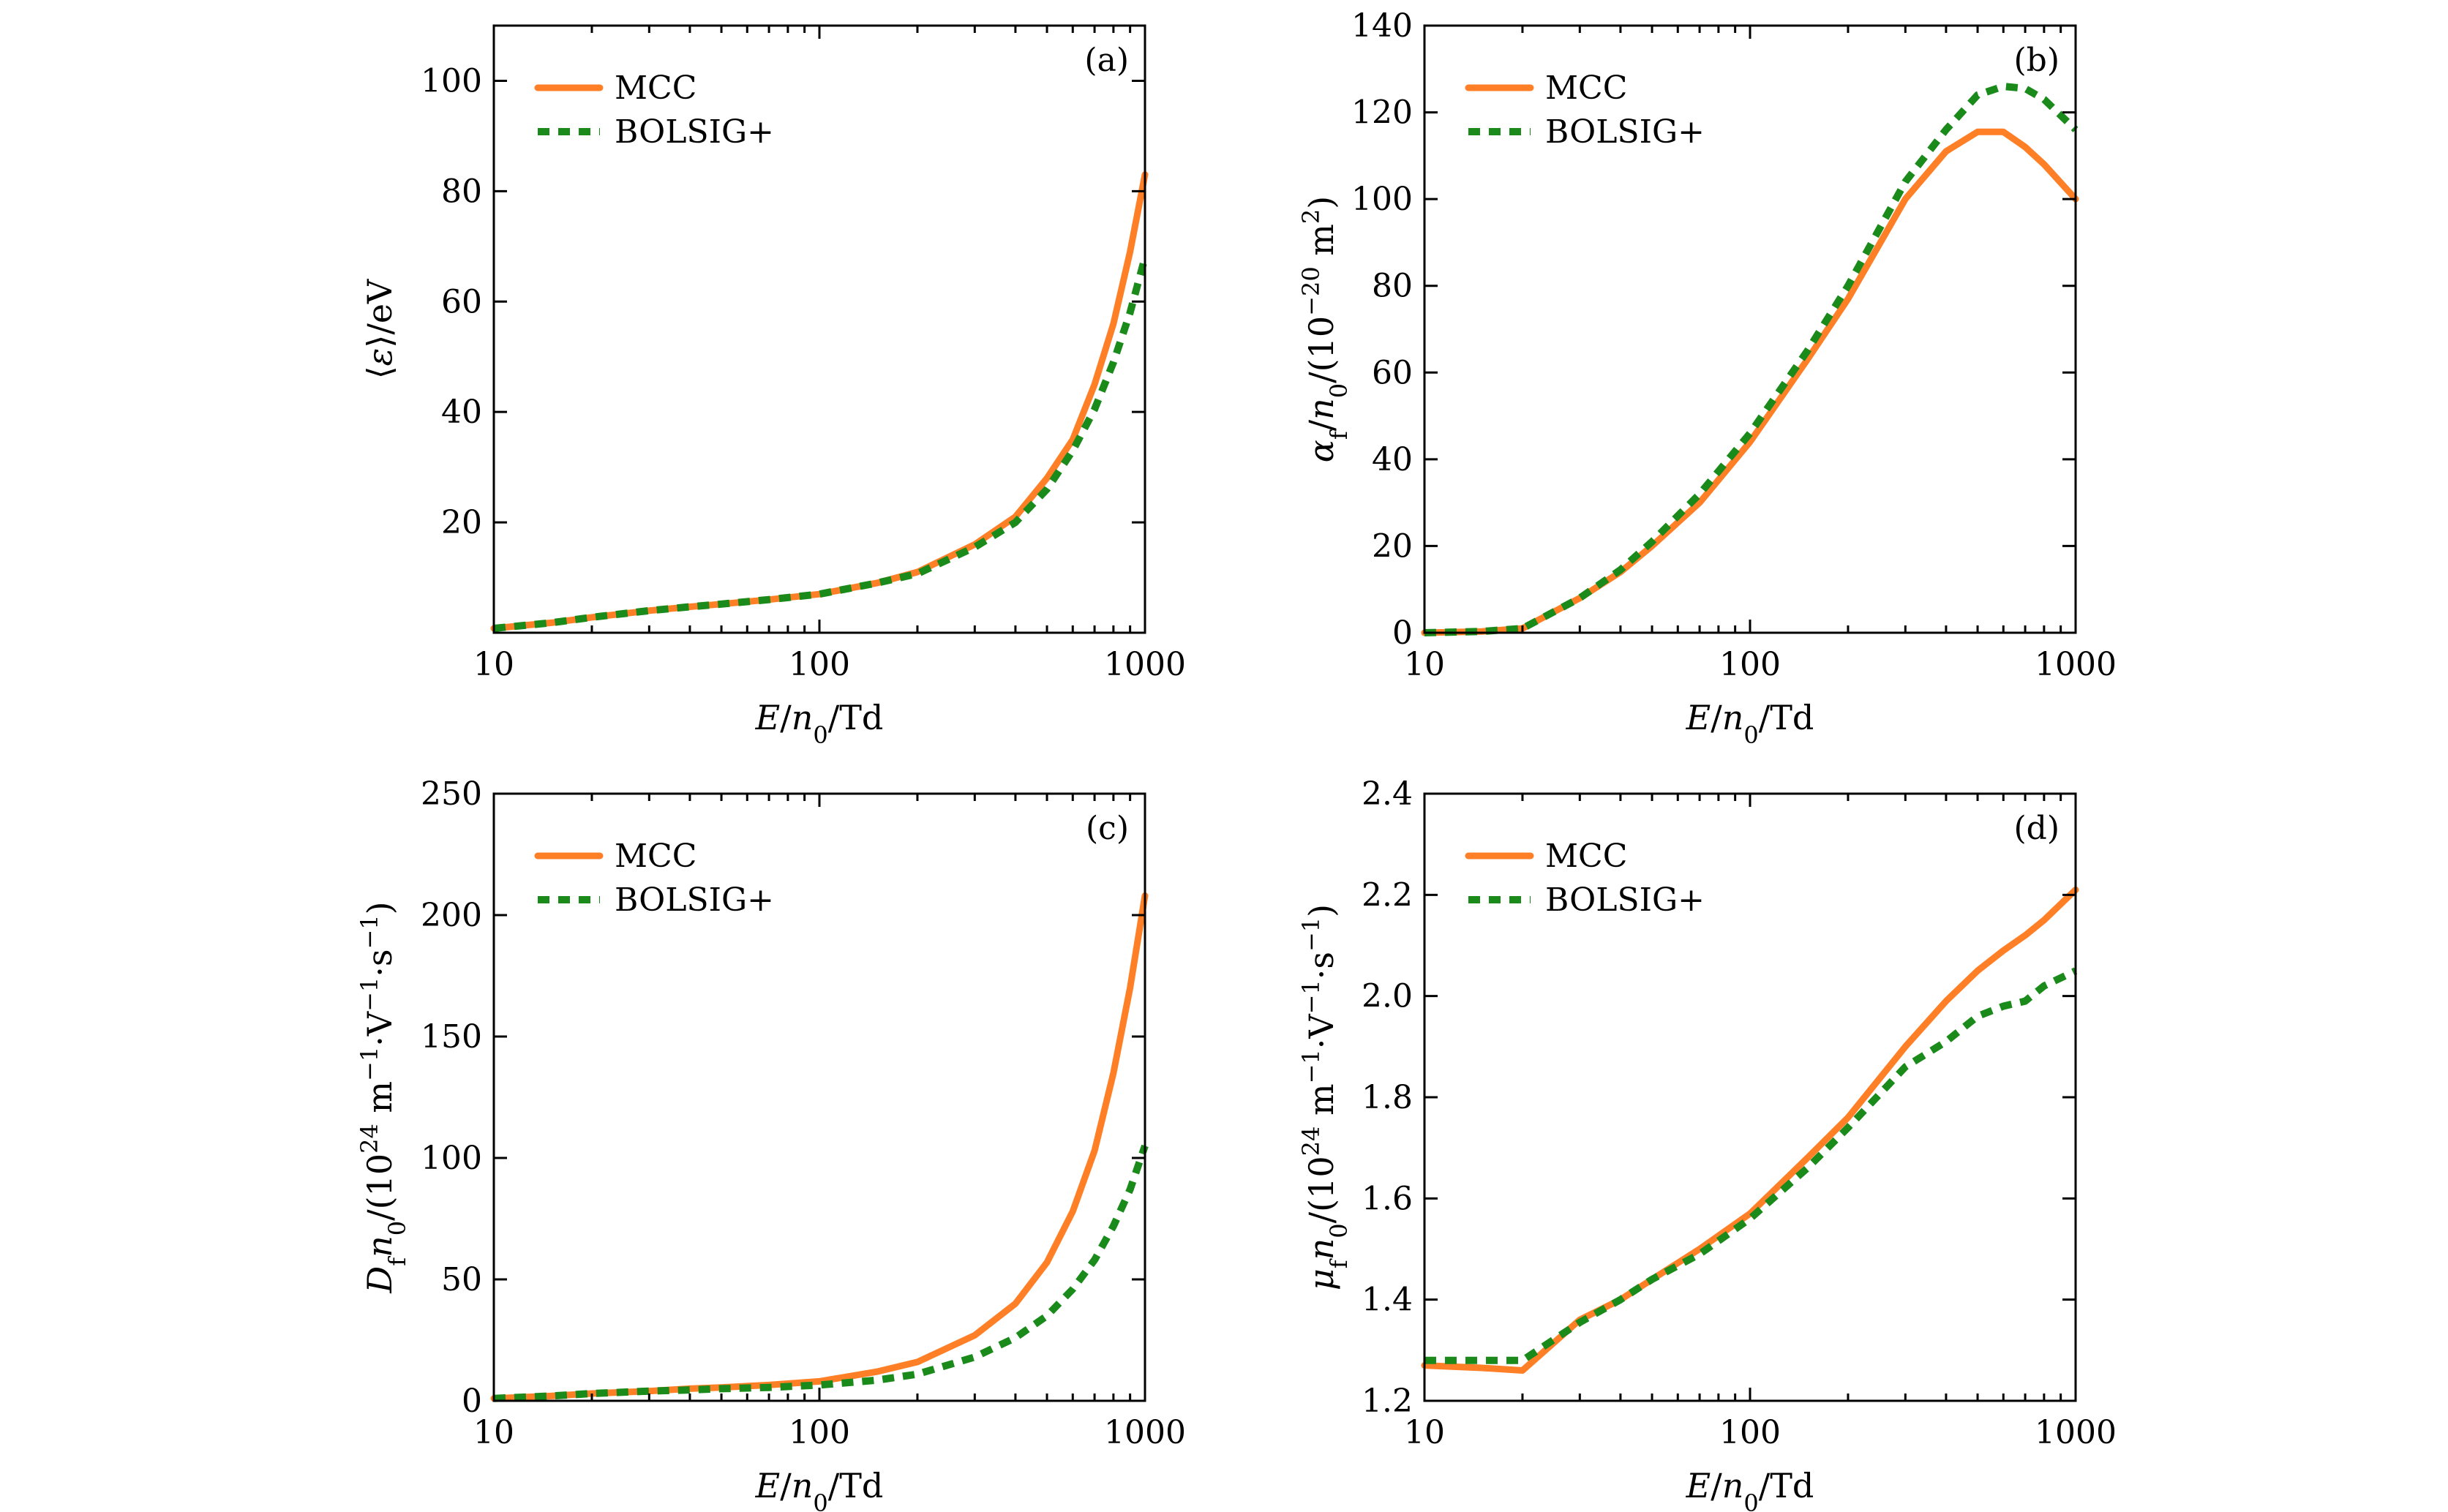 The image size is (2448, 1512). Describe the element at coordinates (654, 879) in the screenshot. I see `legend-c: MCC BOLSIG+` at that location.